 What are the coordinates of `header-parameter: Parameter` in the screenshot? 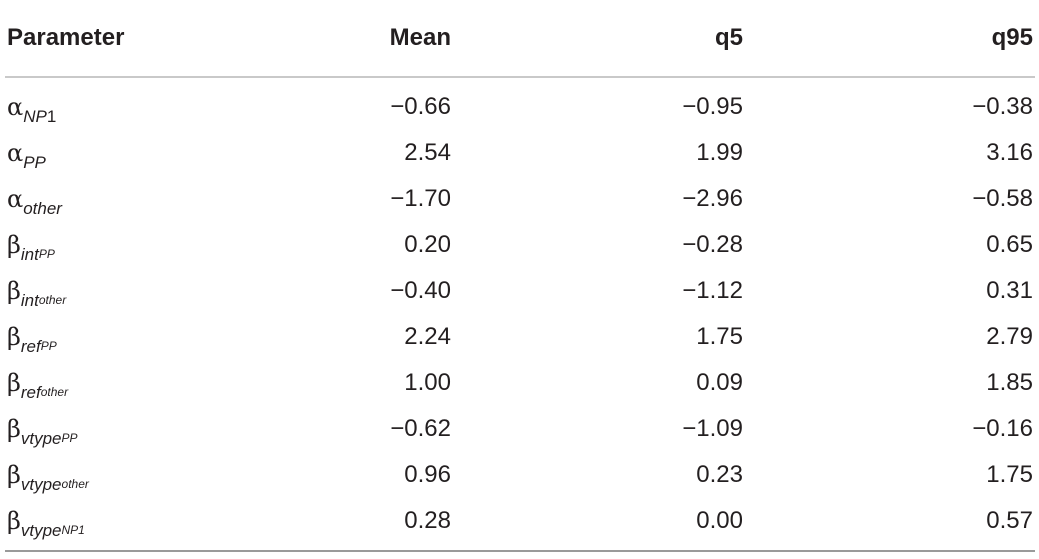 It's located at (154, 39).